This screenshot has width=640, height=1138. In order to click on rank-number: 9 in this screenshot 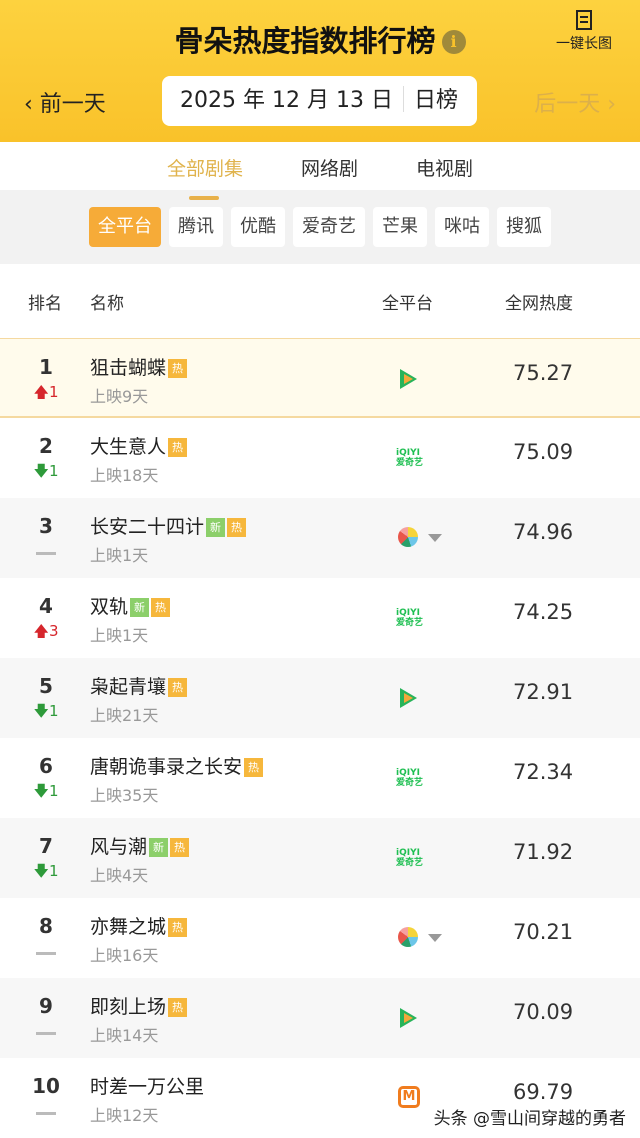, I will do `click(46, 1006)`.